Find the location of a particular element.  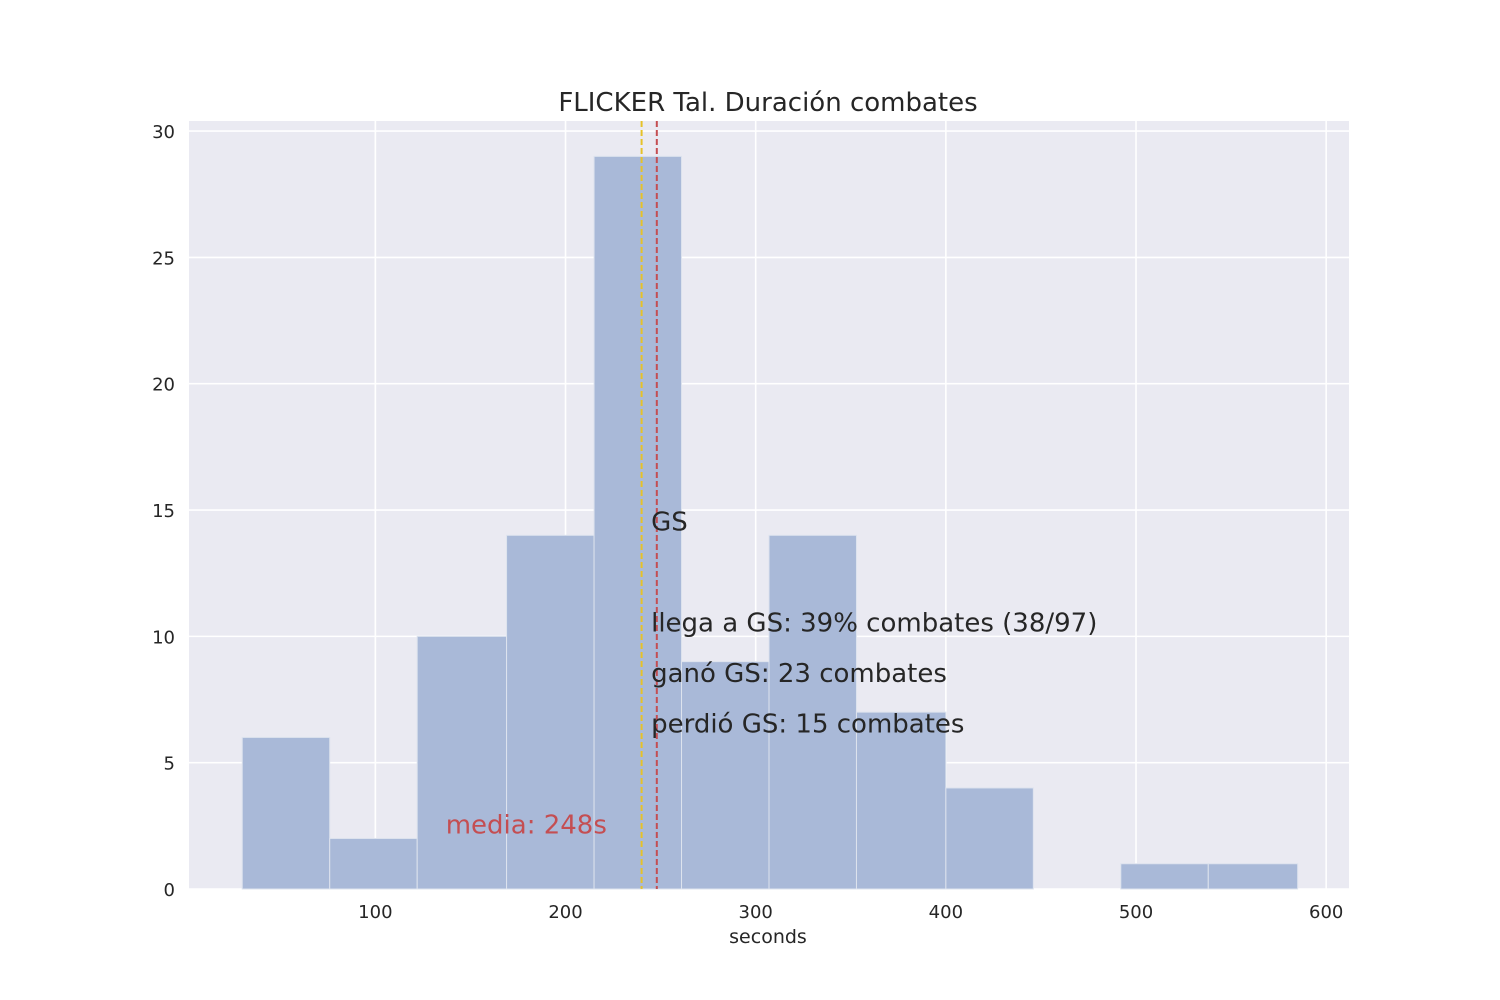

y-tick-label: 15 is located at coordinates (163, 511).